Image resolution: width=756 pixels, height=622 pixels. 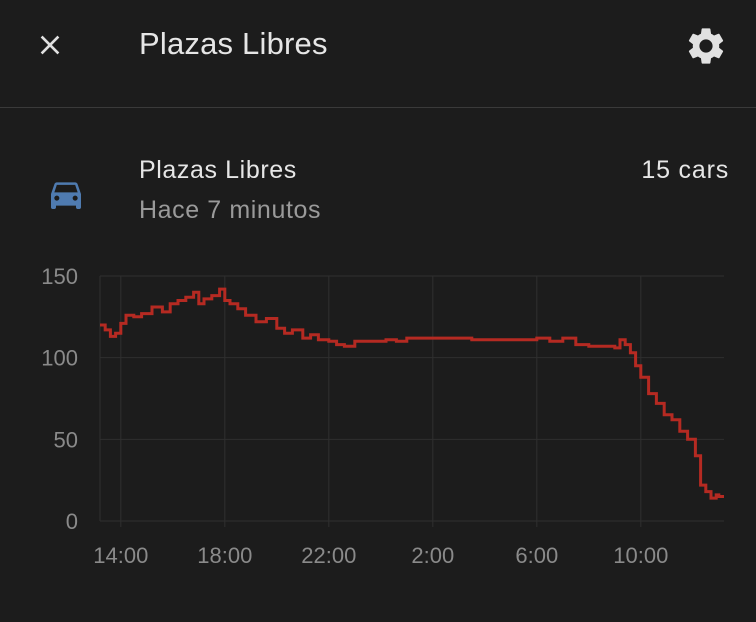 What do you see at coordinates (230, 210) in the screenshot?
I see `entity-last-changed: Hace 7 minutos` at bounding box center [230, 210].